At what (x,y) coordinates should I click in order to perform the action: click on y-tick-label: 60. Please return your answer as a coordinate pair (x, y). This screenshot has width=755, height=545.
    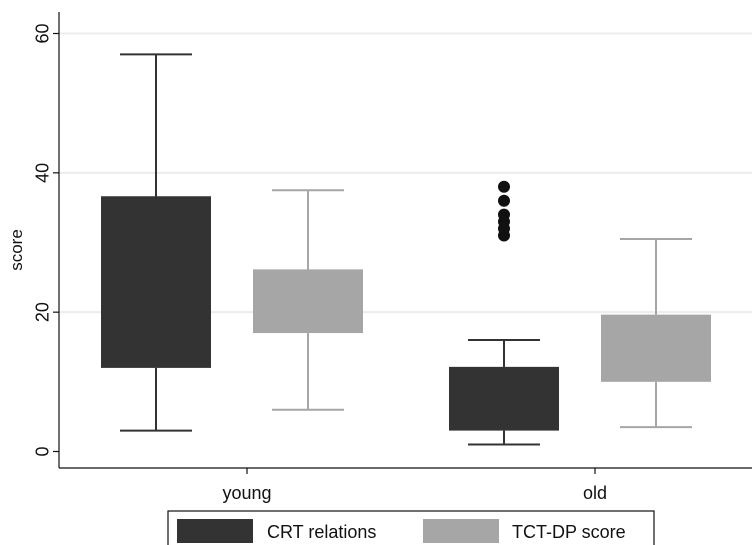
    Looking at the image, I should click on (42, 33).